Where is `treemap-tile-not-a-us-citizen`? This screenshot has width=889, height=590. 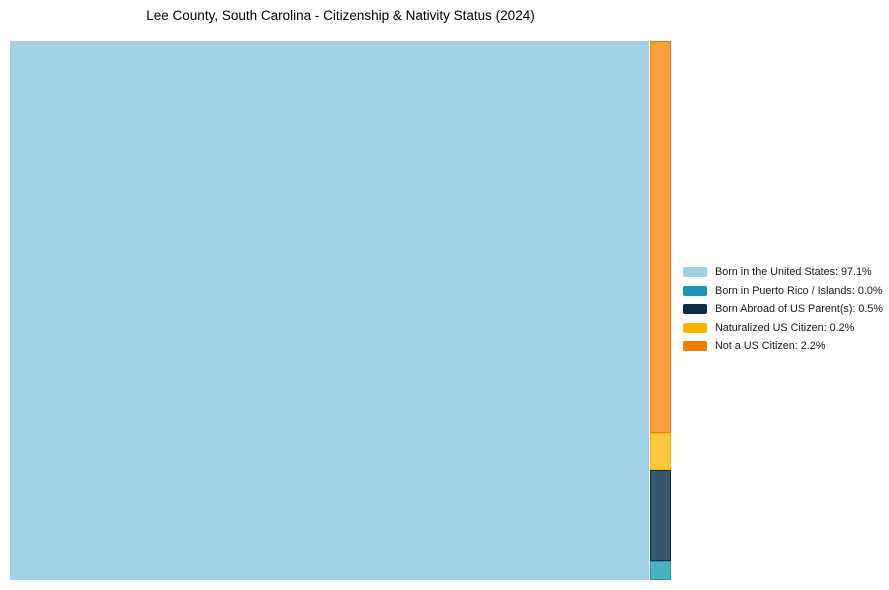 treemap-tile-not-a-us-citizen is located at coordinates (660, 237).